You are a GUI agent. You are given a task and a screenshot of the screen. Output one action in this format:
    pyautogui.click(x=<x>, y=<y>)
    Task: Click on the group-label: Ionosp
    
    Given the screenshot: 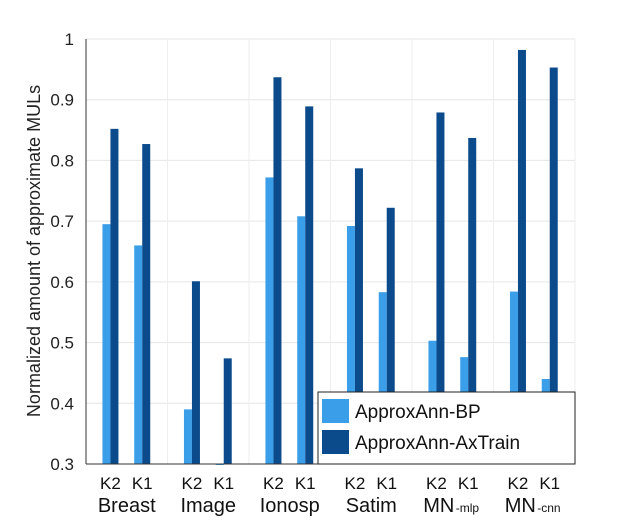 What is the action you would take?
    pyautogui.click(x=290, y=506)
    